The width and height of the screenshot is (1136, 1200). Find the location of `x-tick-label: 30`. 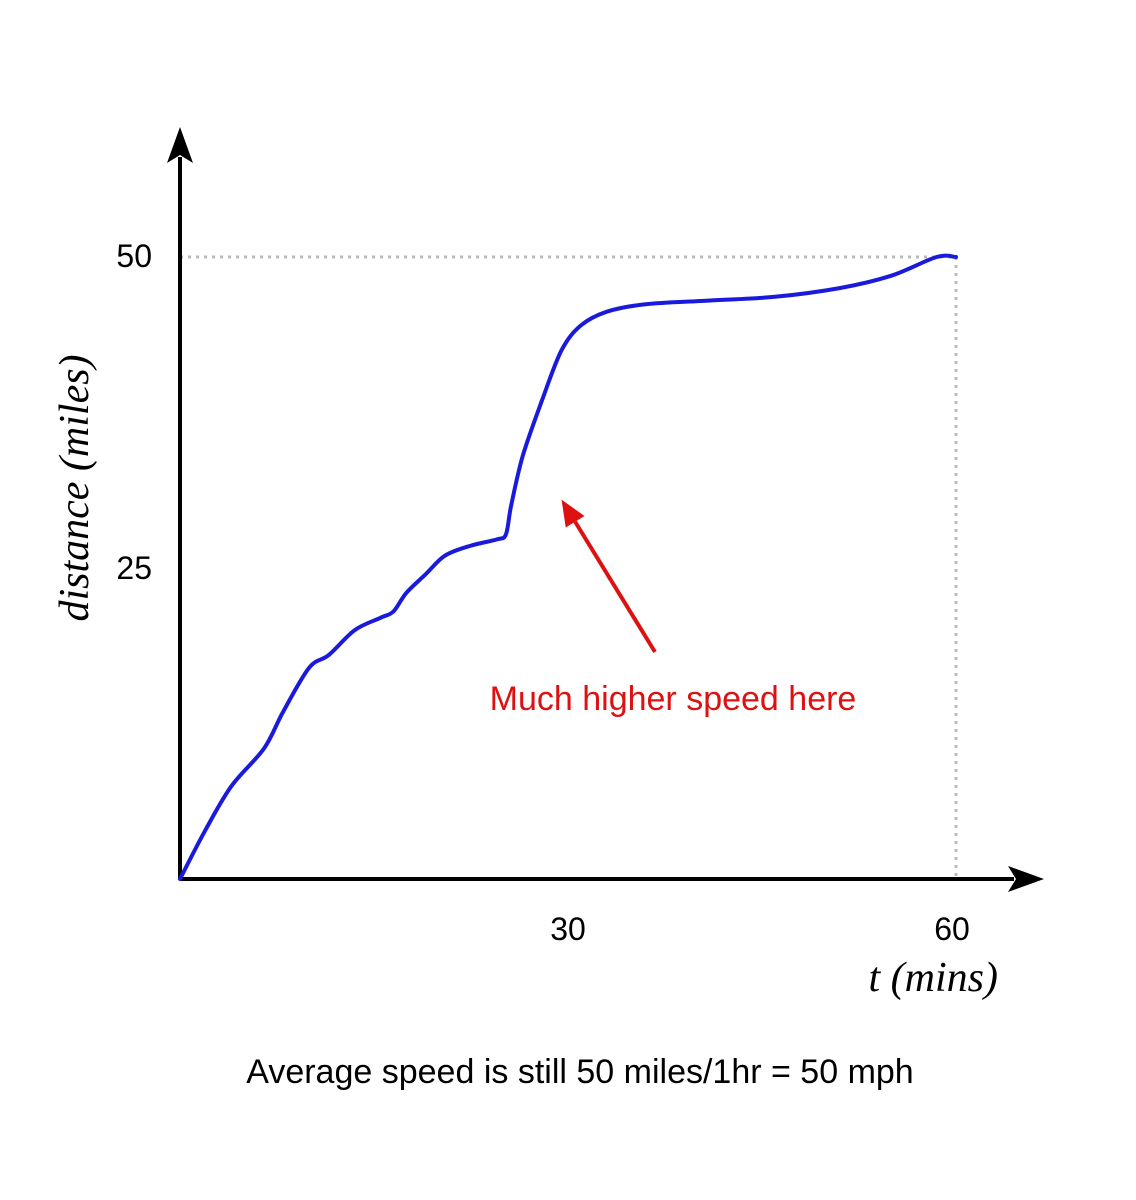

x-tick-label: 30 is located at coordinates (568, 929).